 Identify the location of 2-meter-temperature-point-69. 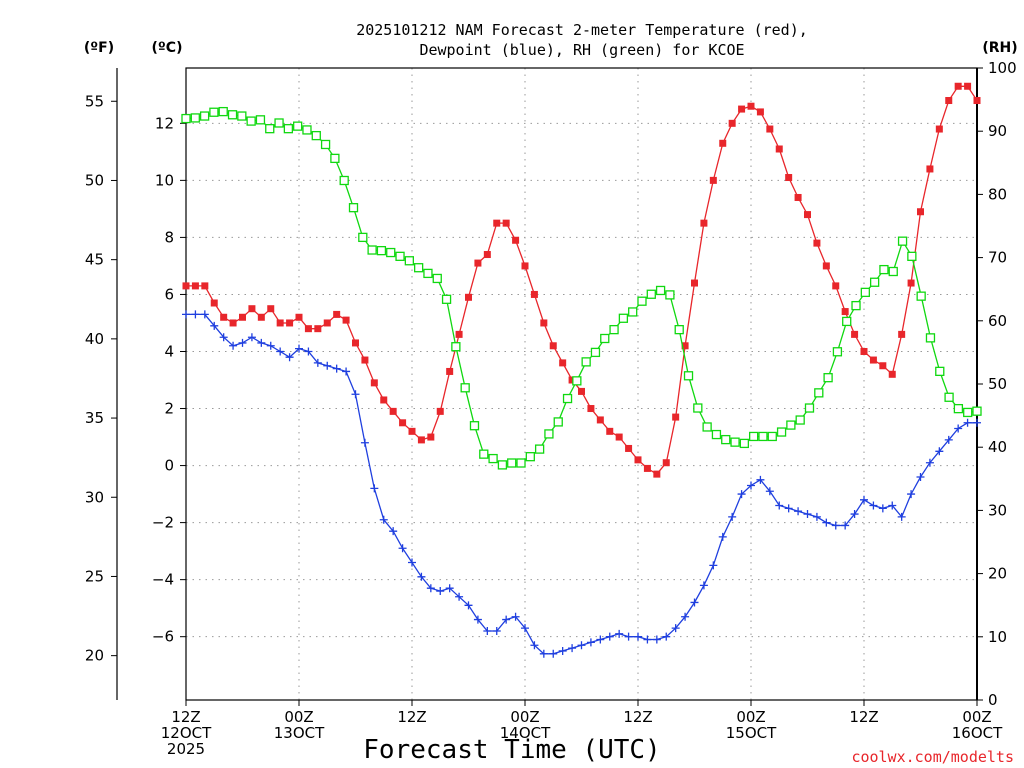
(836, 286).